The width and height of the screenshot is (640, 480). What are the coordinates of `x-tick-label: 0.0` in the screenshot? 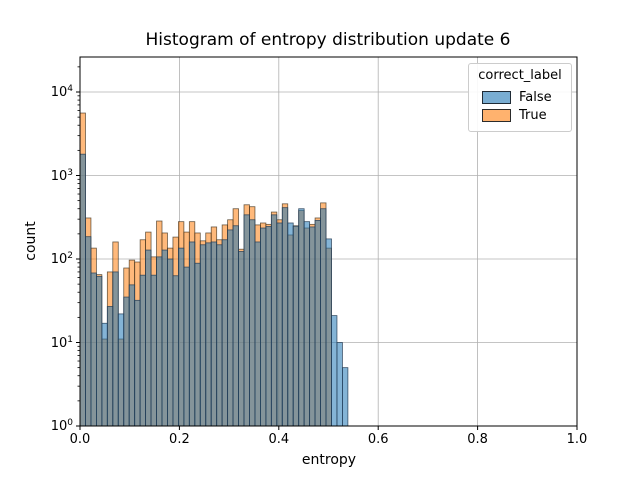 It's located at (80, 439).